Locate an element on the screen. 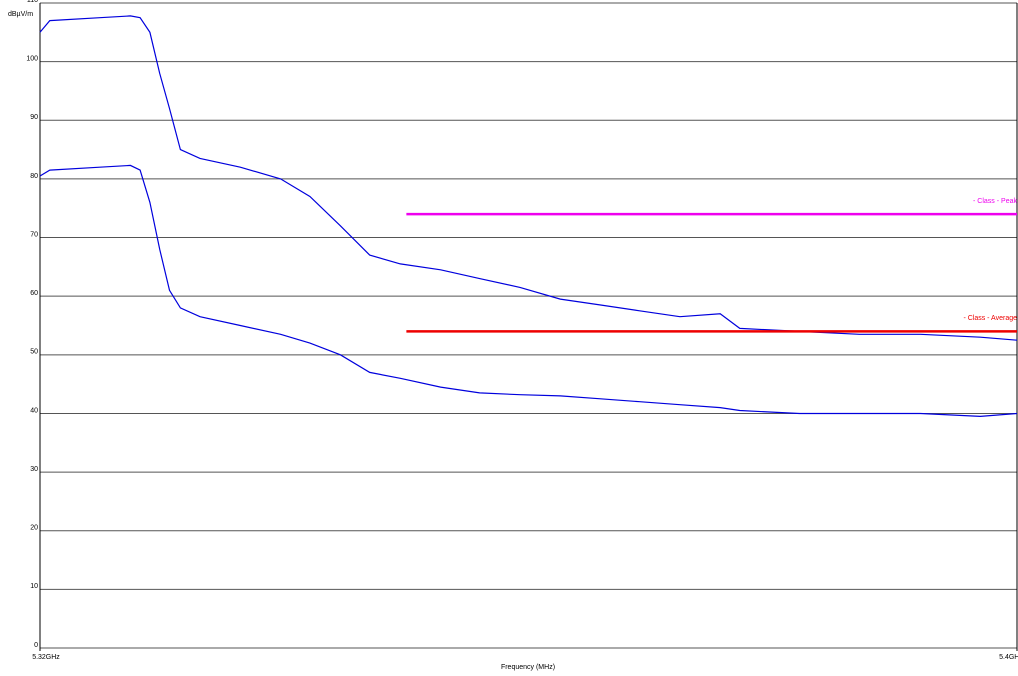 The width and height of the screenshot is (1018, 676). x-axis-label: Frequency (MHz) is located at coordinates (528, 667).